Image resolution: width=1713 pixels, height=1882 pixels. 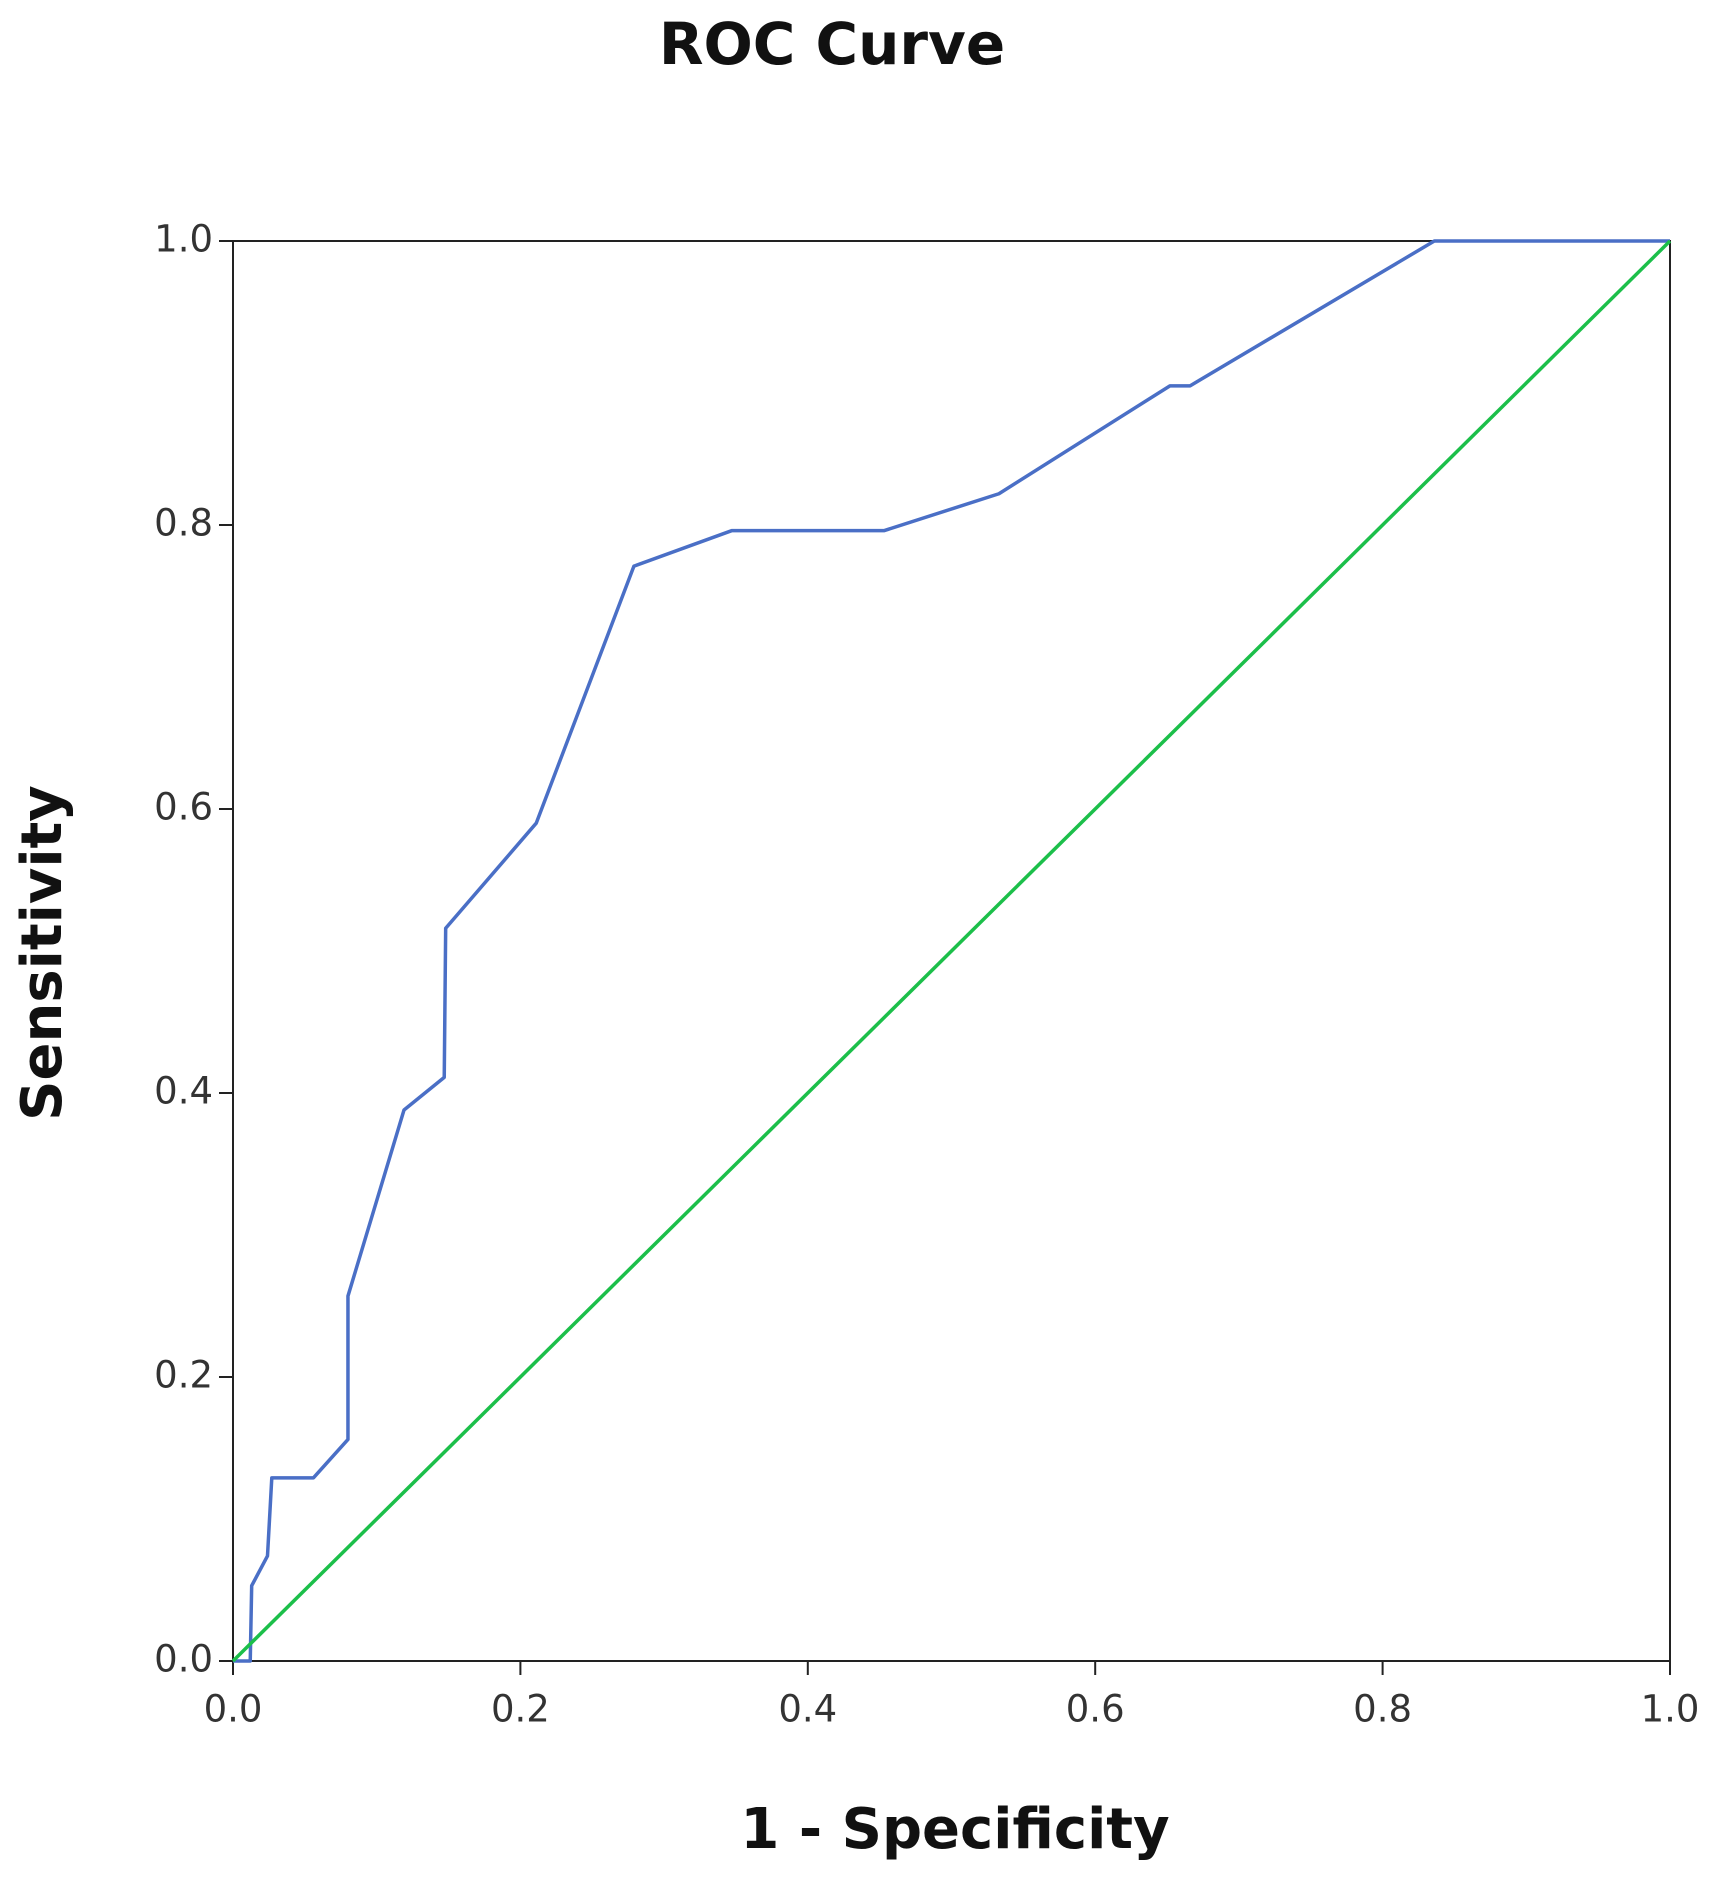 What do you see at coordinates (183, 1659) in the screenshot?
I see `y-tick-label: 0.0` at bounding box center [183, 1659].